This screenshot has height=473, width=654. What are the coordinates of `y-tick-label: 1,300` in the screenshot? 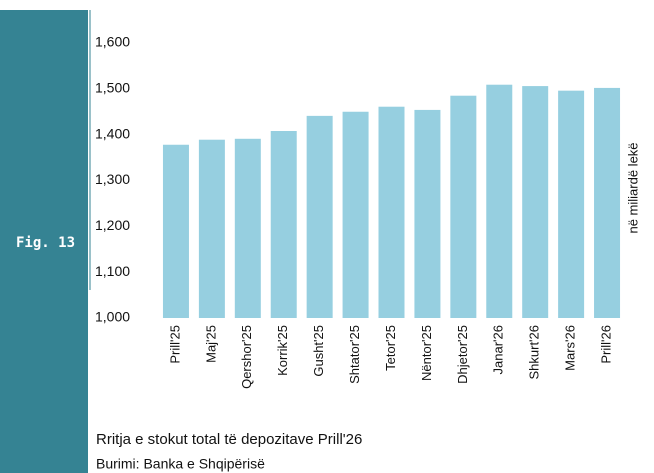 It's located at (112, 179).